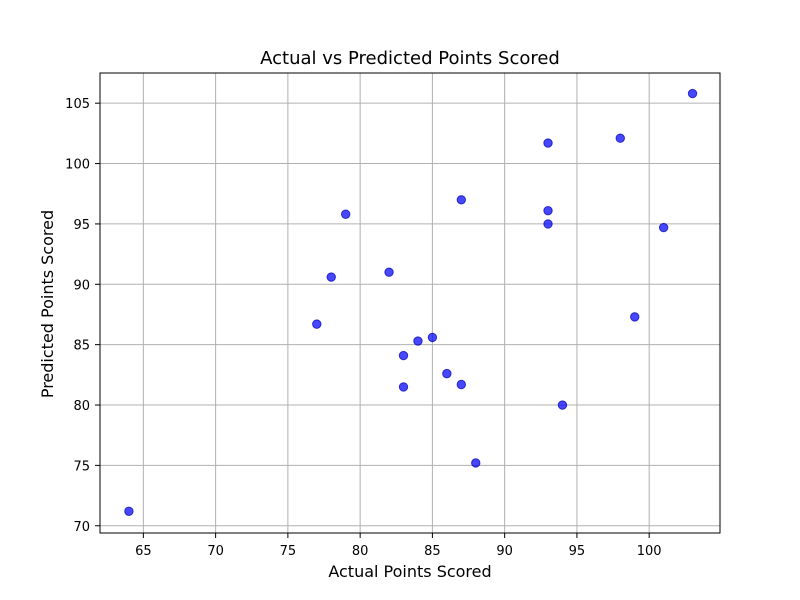 This screenshot has height=600, width=800. Describe the element at coordinates (81, 466) in the screenshot. I see `y-tick-label: 75` at that location.